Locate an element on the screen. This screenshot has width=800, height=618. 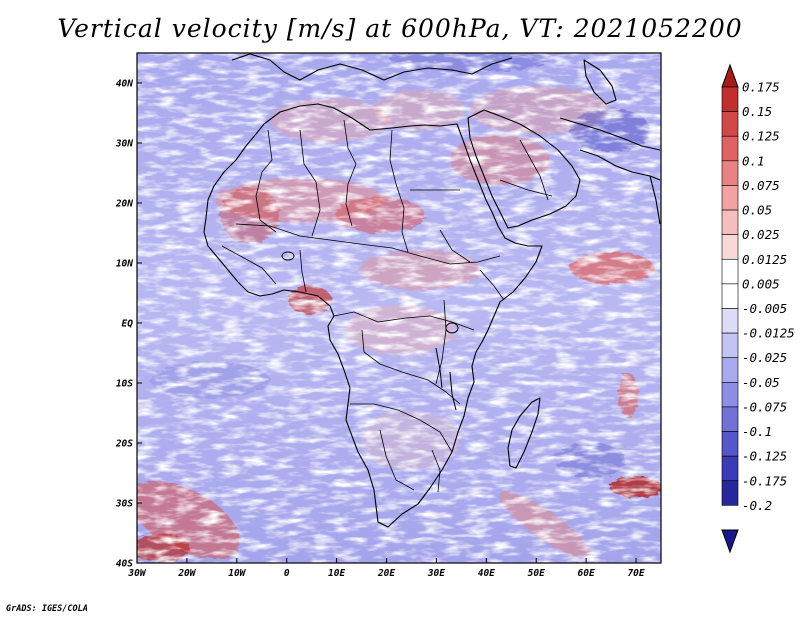
colorbar-label: 0.075 is located at coordinates (761, 185).